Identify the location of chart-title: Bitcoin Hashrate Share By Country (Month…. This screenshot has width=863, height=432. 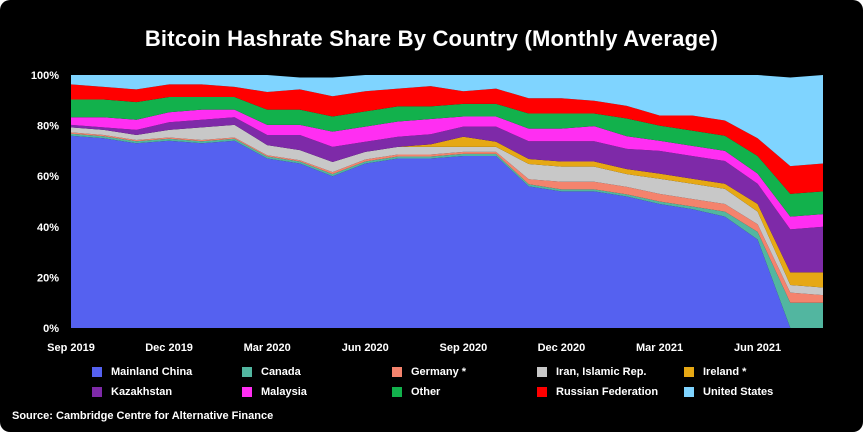
(431, 38).